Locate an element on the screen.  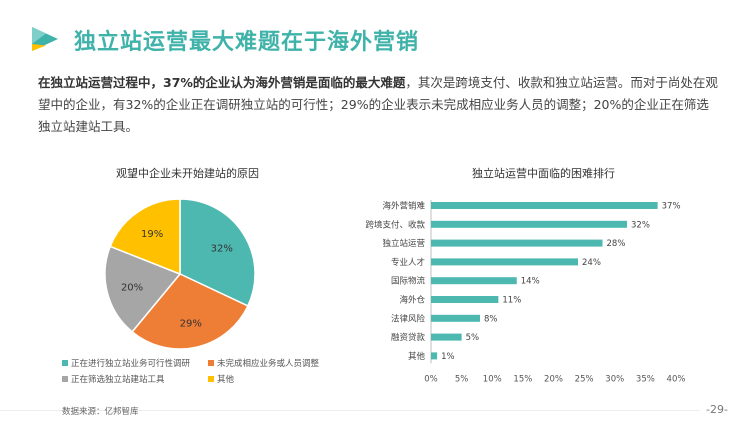
x-tick-label: 35% is located at coordinates (645, 379).